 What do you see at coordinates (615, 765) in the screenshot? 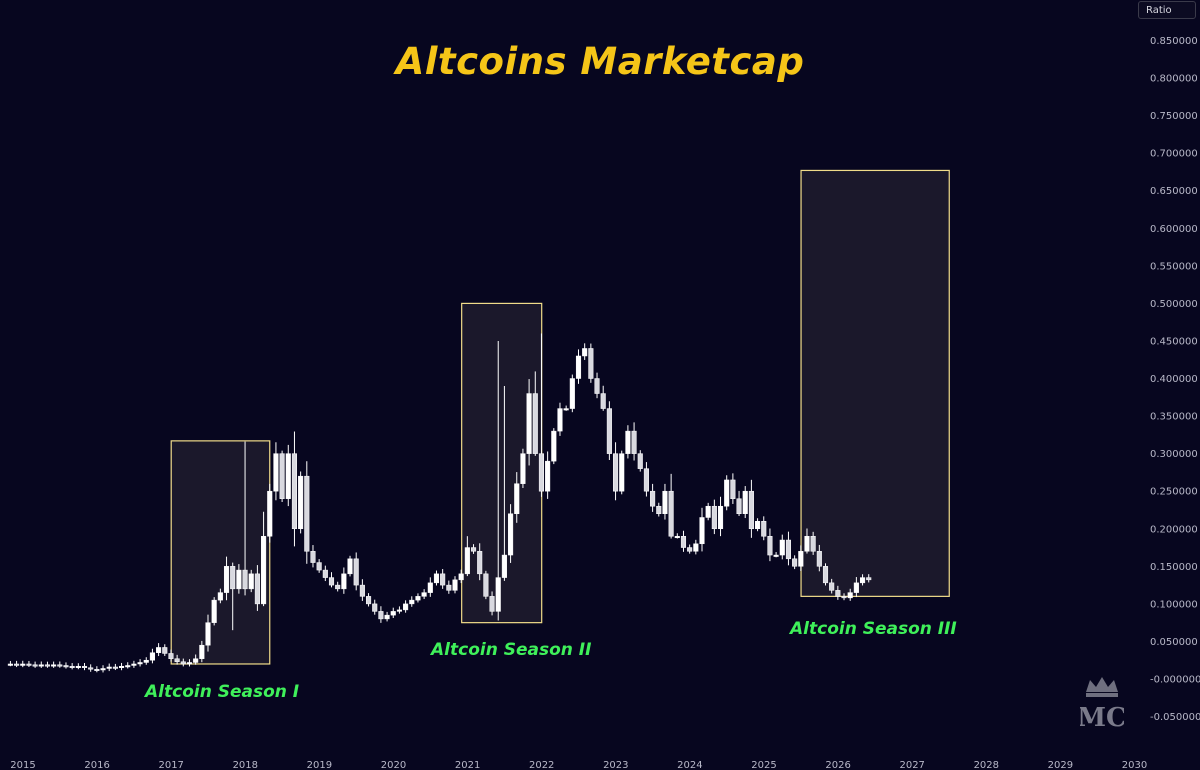
I see `x-tick-label: 2023` at bounding box center [615, 765].